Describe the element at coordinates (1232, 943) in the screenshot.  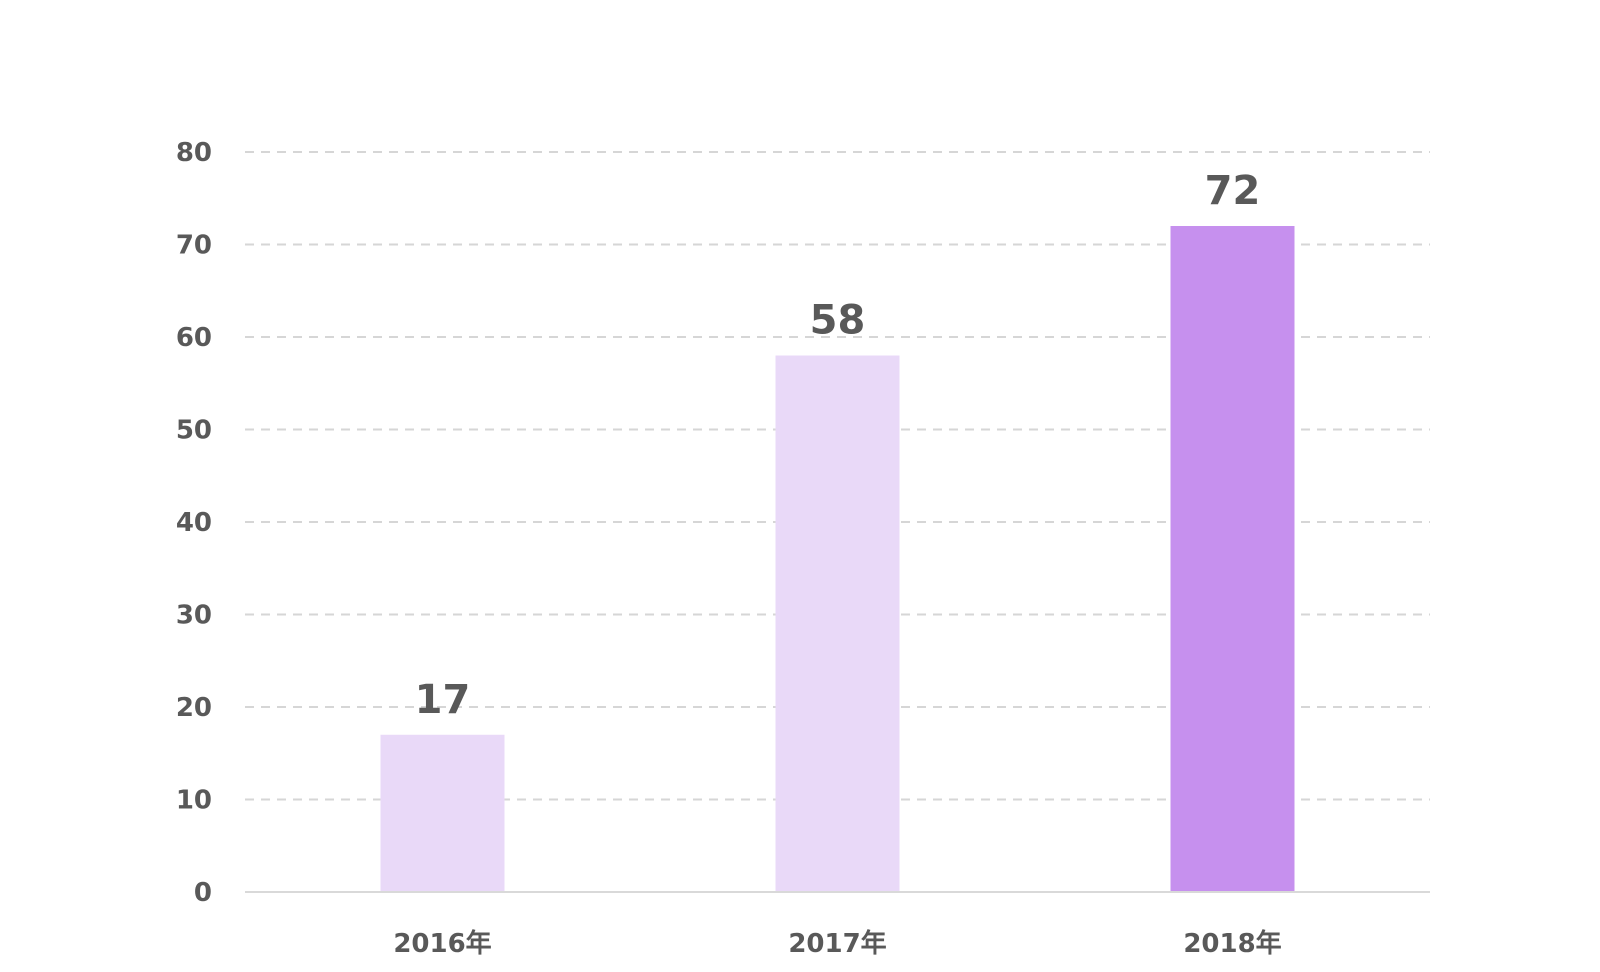
I see `x-tick-label: 2018年` at that location.